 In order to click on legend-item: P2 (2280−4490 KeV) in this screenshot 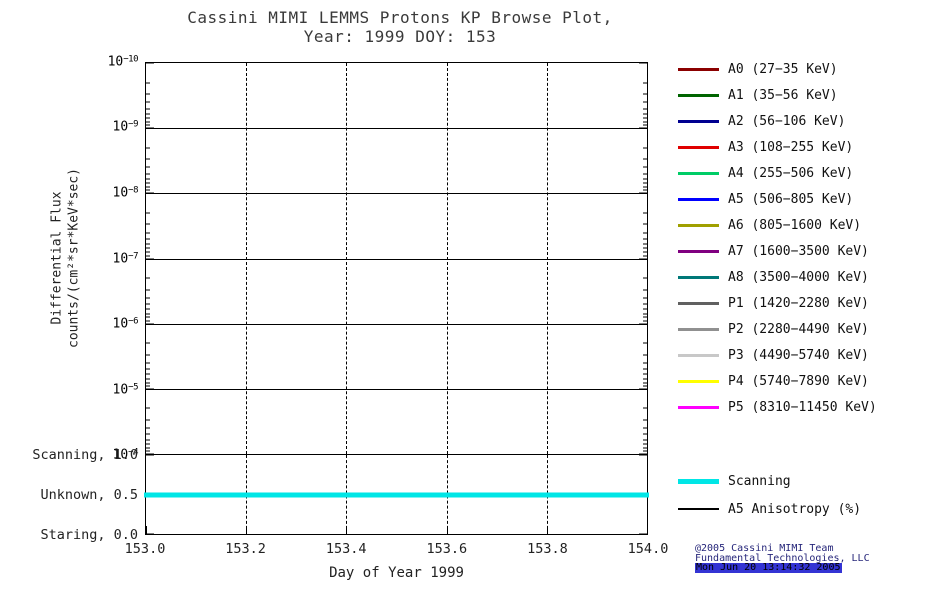, I will do `click(777, 329)`.